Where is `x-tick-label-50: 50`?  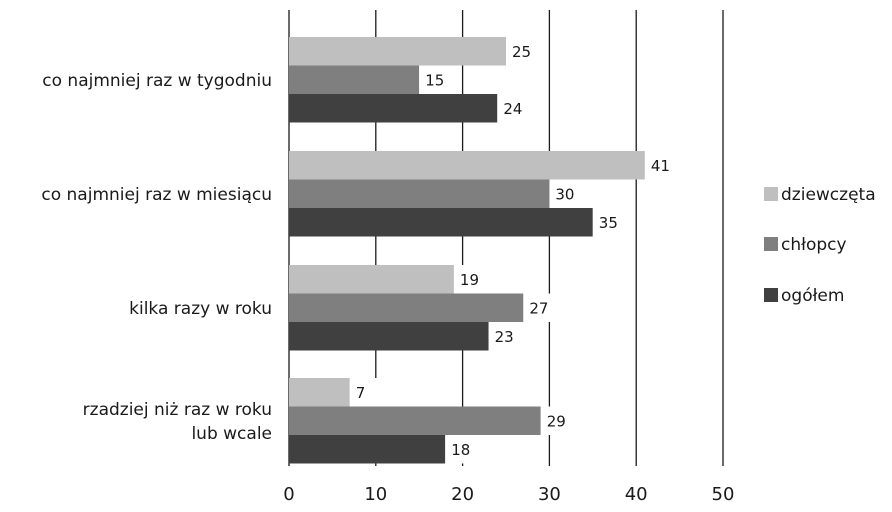
x-tick-label-50: 50 is located at coordinates (723, 494).